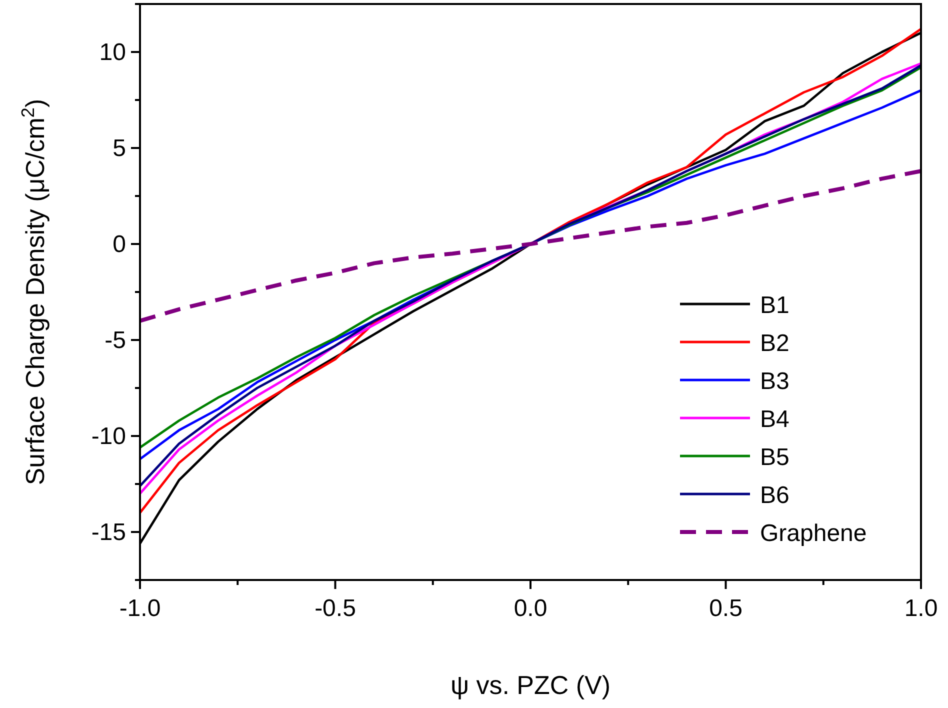 The image size is (948, 708). What do you see at coordinates (140, 608) in the screenshot?
I see `x-tick-label: -1.0` at bounding box center [140, 608].